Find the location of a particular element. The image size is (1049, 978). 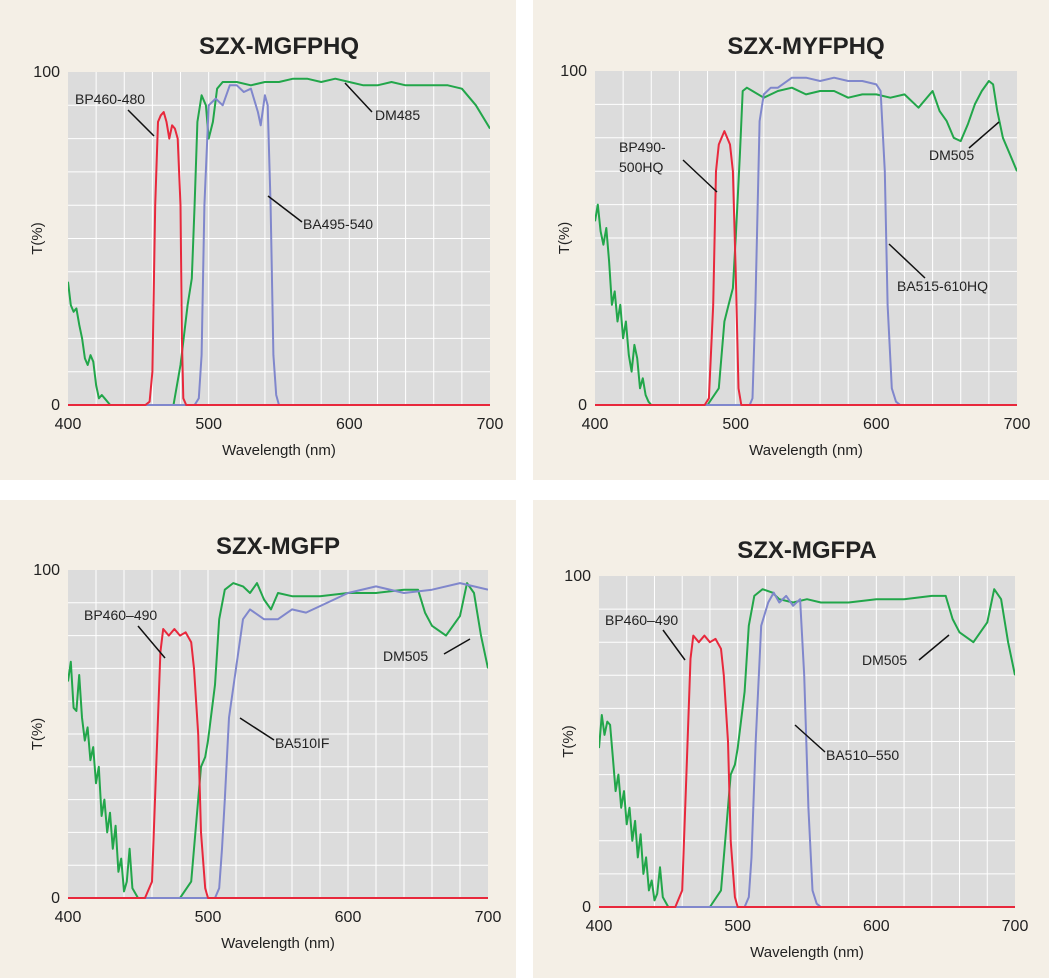

annotation-ba515-610hq: BA515-610HQ is located at coordinates (942, 286).